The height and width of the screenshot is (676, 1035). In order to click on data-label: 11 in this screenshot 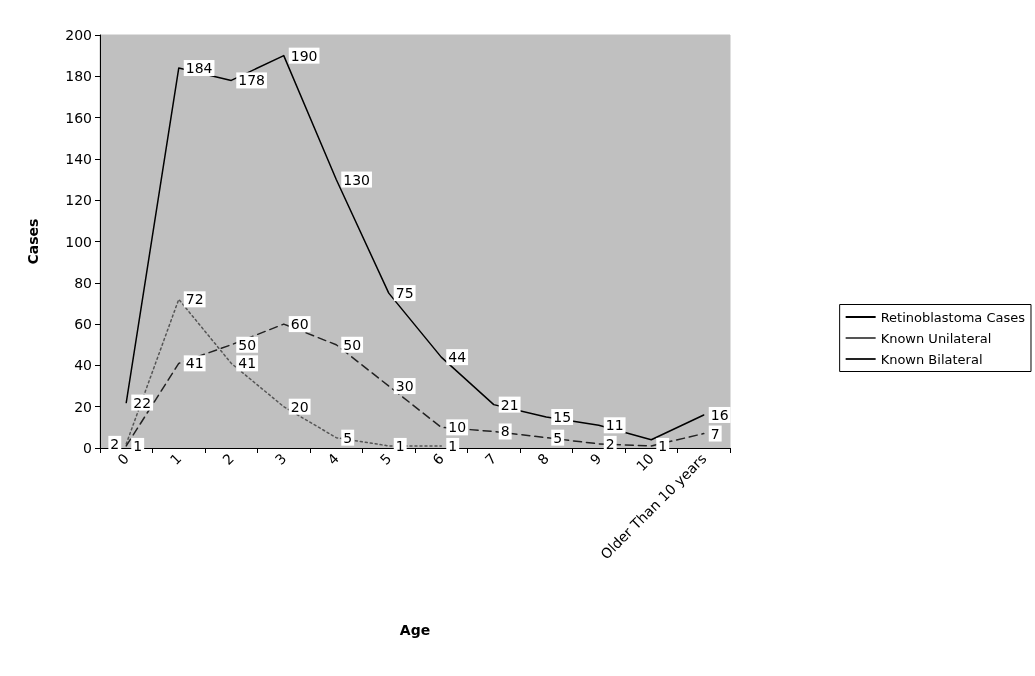, I will do `click(614, 425)`.